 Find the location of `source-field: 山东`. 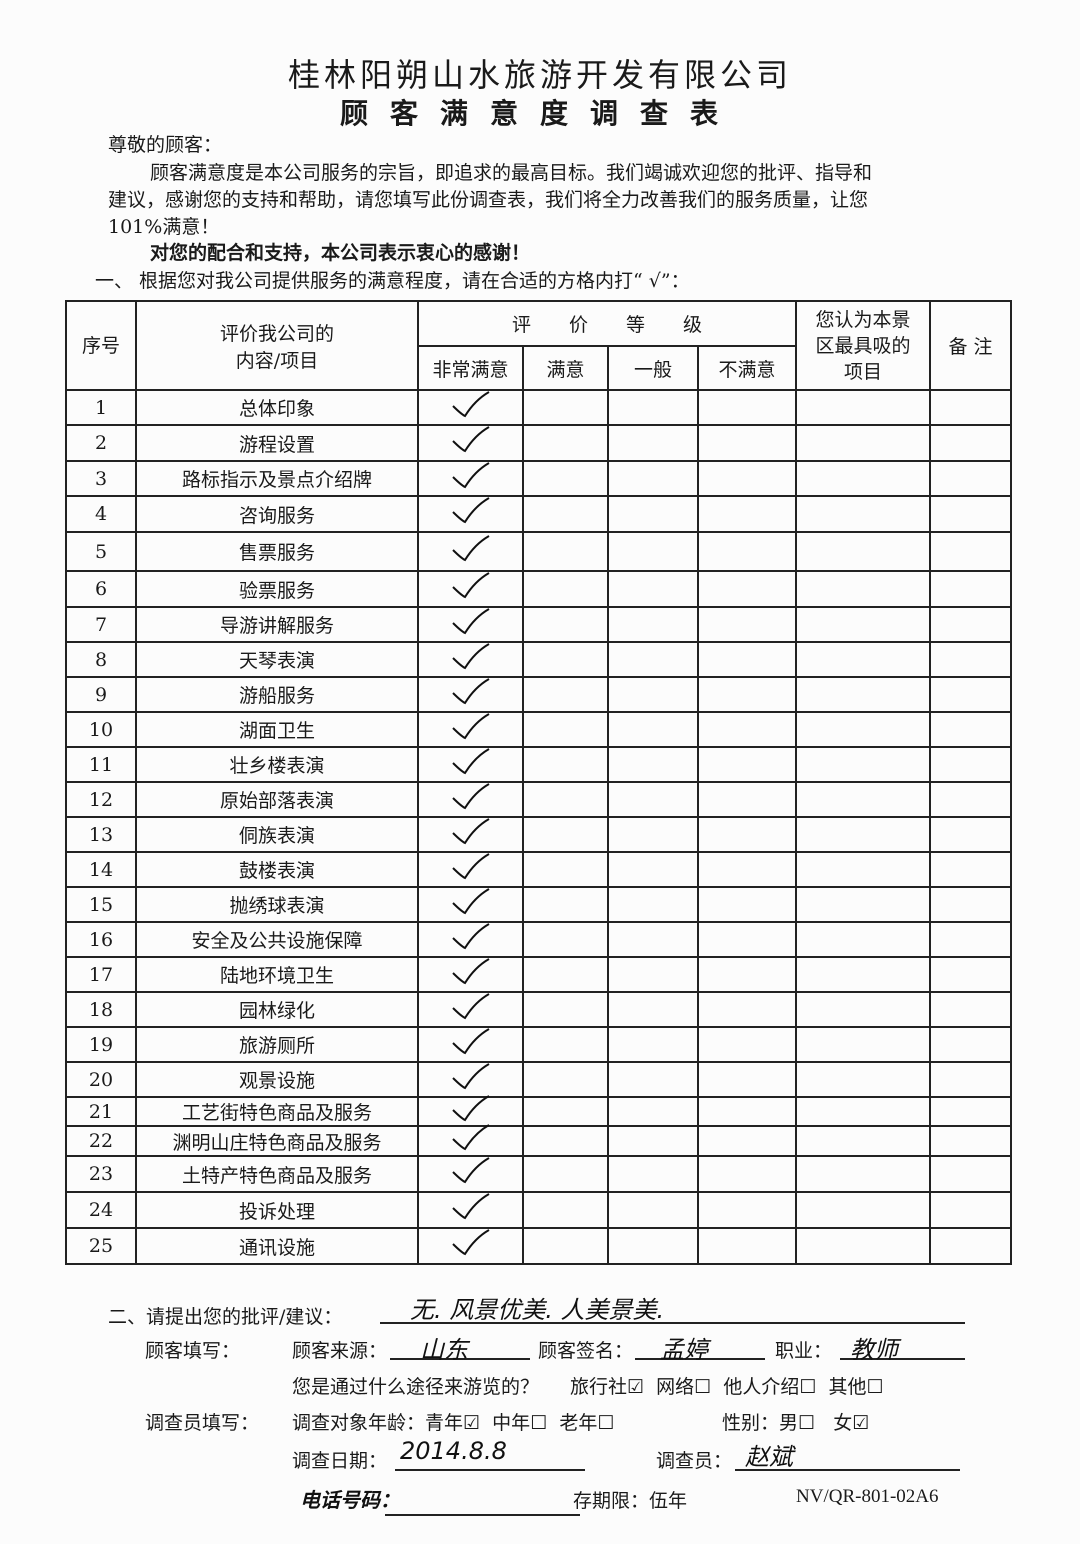

source-field: 山东 is located at coordinates (444, 1350).